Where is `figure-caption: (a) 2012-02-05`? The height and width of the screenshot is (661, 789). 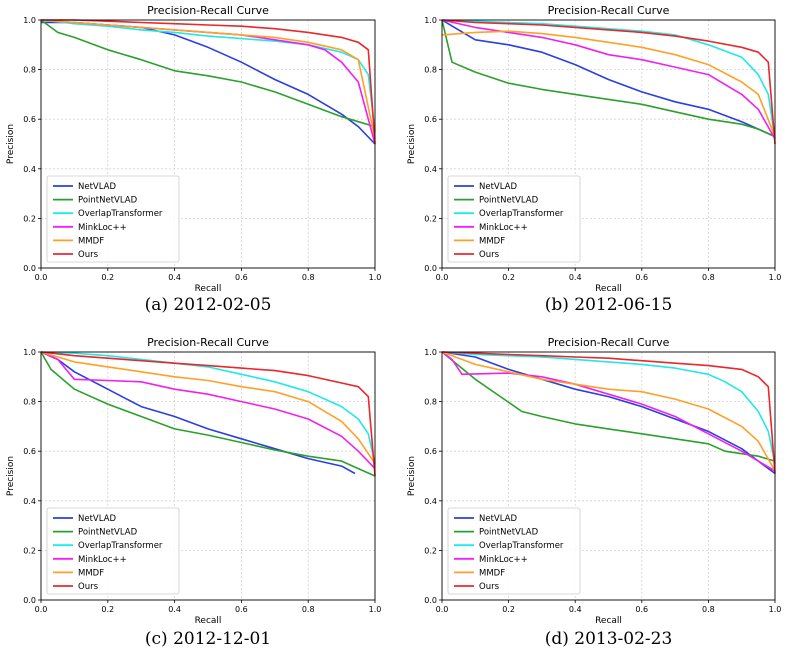 figure-caption: (a) 2012-02-05 is located at coordinates (208, 305).